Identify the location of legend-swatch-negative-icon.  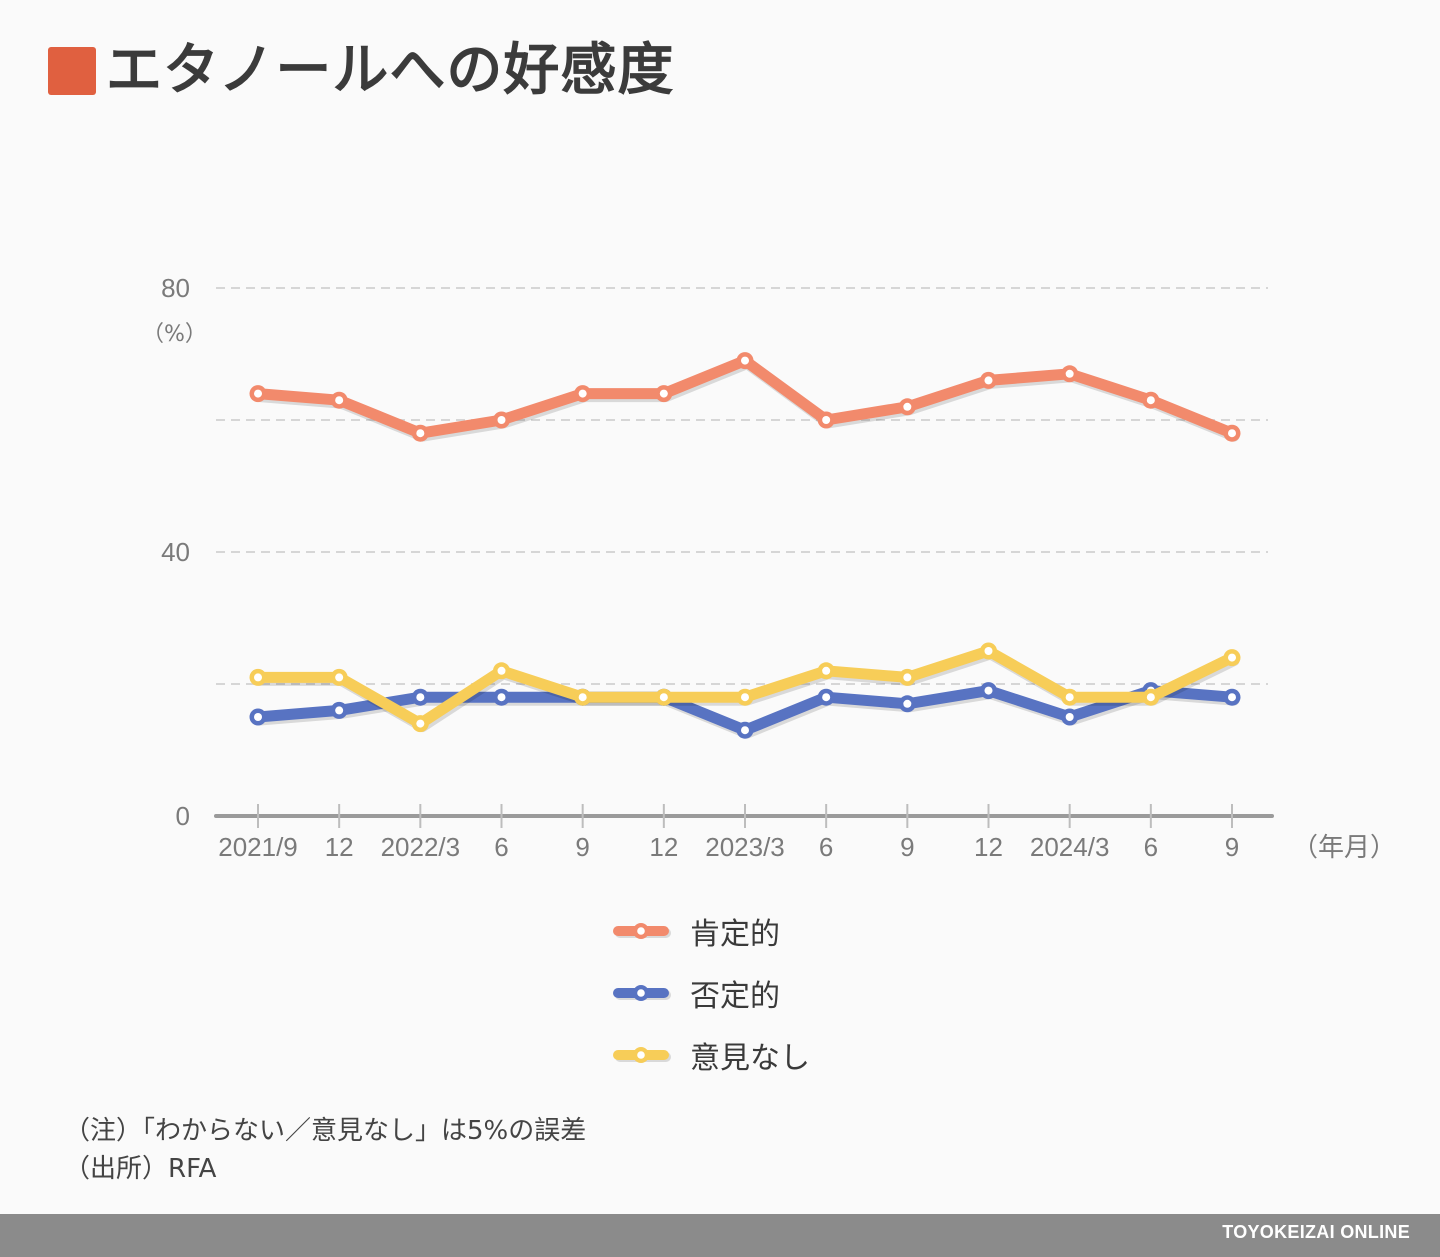
(642, 993).